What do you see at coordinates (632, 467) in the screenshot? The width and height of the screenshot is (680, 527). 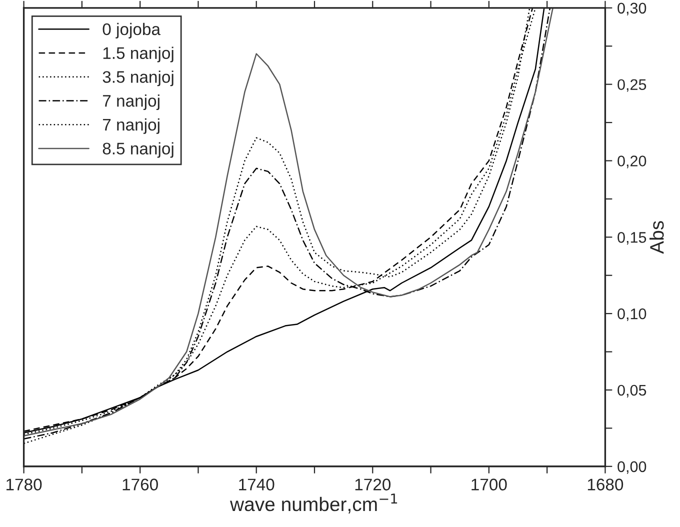 I see `y-tick-label: 0,00` at bounding box center [632, 467].